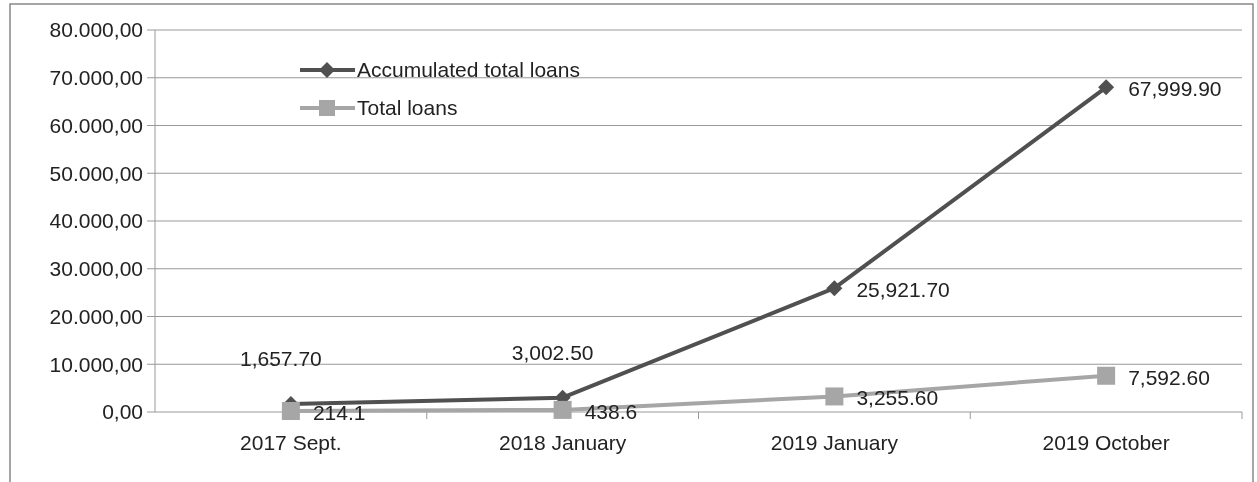 This screenshot has width=1257, height=482. What do you see at coordinates (1106, 442) in the screenshot?
I see `x-tick-label: 2019 October` at bounding box center [1106, 442].